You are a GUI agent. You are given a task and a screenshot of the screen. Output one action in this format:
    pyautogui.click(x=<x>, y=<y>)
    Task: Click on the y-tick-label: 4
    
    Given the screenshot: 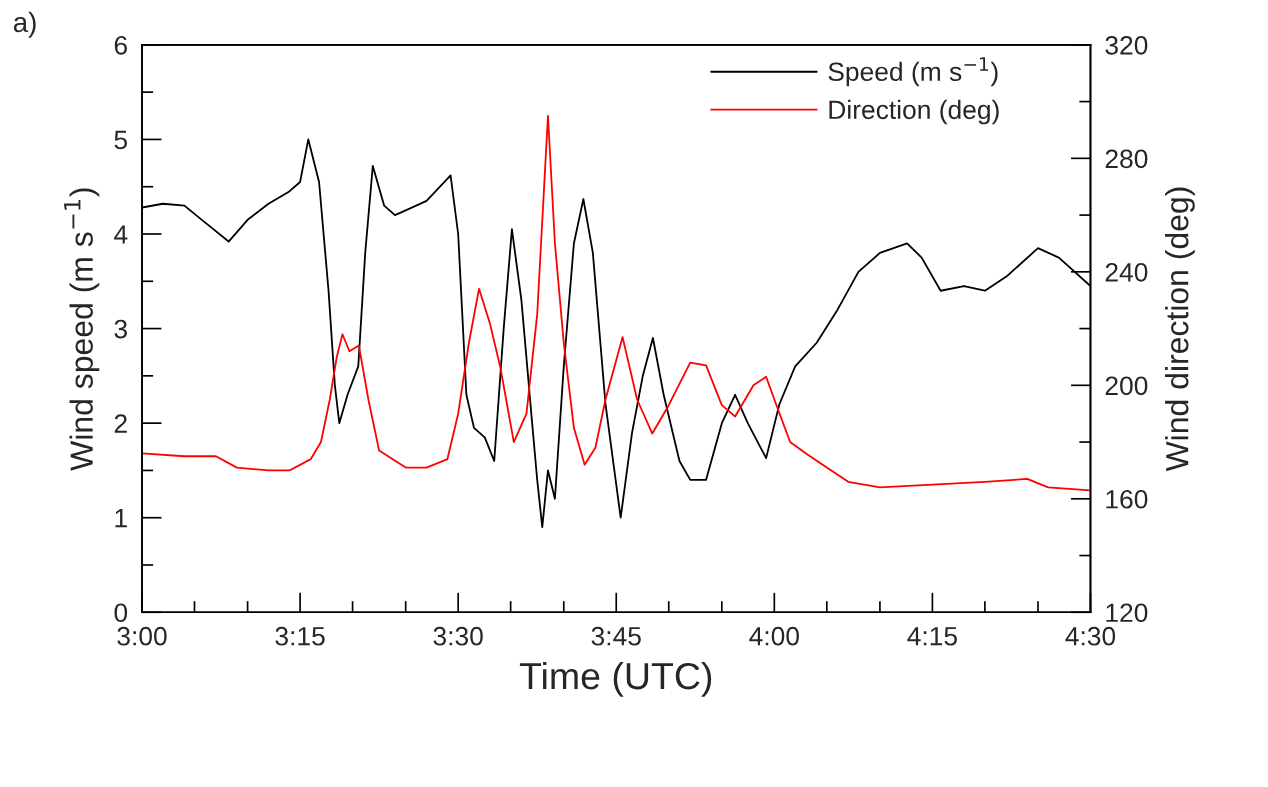 What is the action you would take?
    pyautogui.click(x=121, y=234)
    